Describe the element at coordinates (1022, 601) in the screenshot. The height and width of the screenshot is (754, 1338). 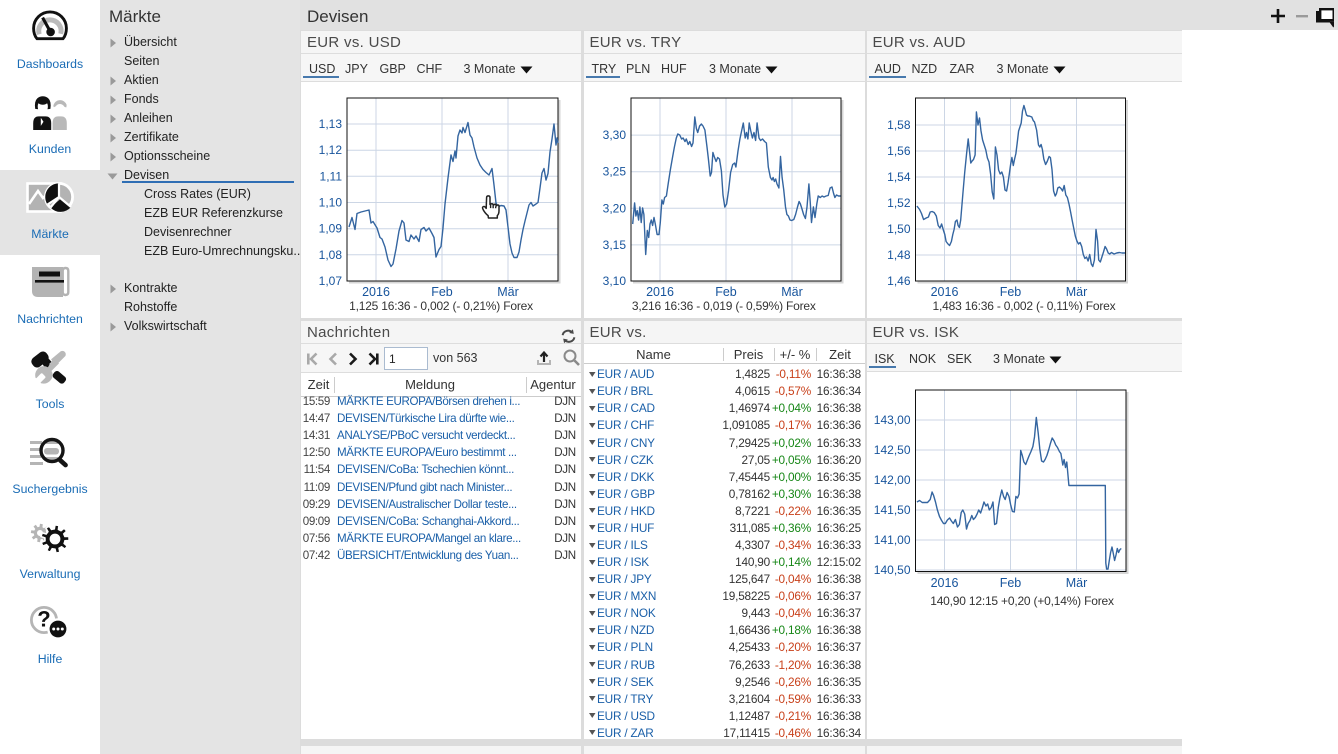
I see `svg-text:140,90 12:15 +0,20 (+0,14%) Fo: 140,90 12:15 +0,20 (+0,14%) Forex` at that location.